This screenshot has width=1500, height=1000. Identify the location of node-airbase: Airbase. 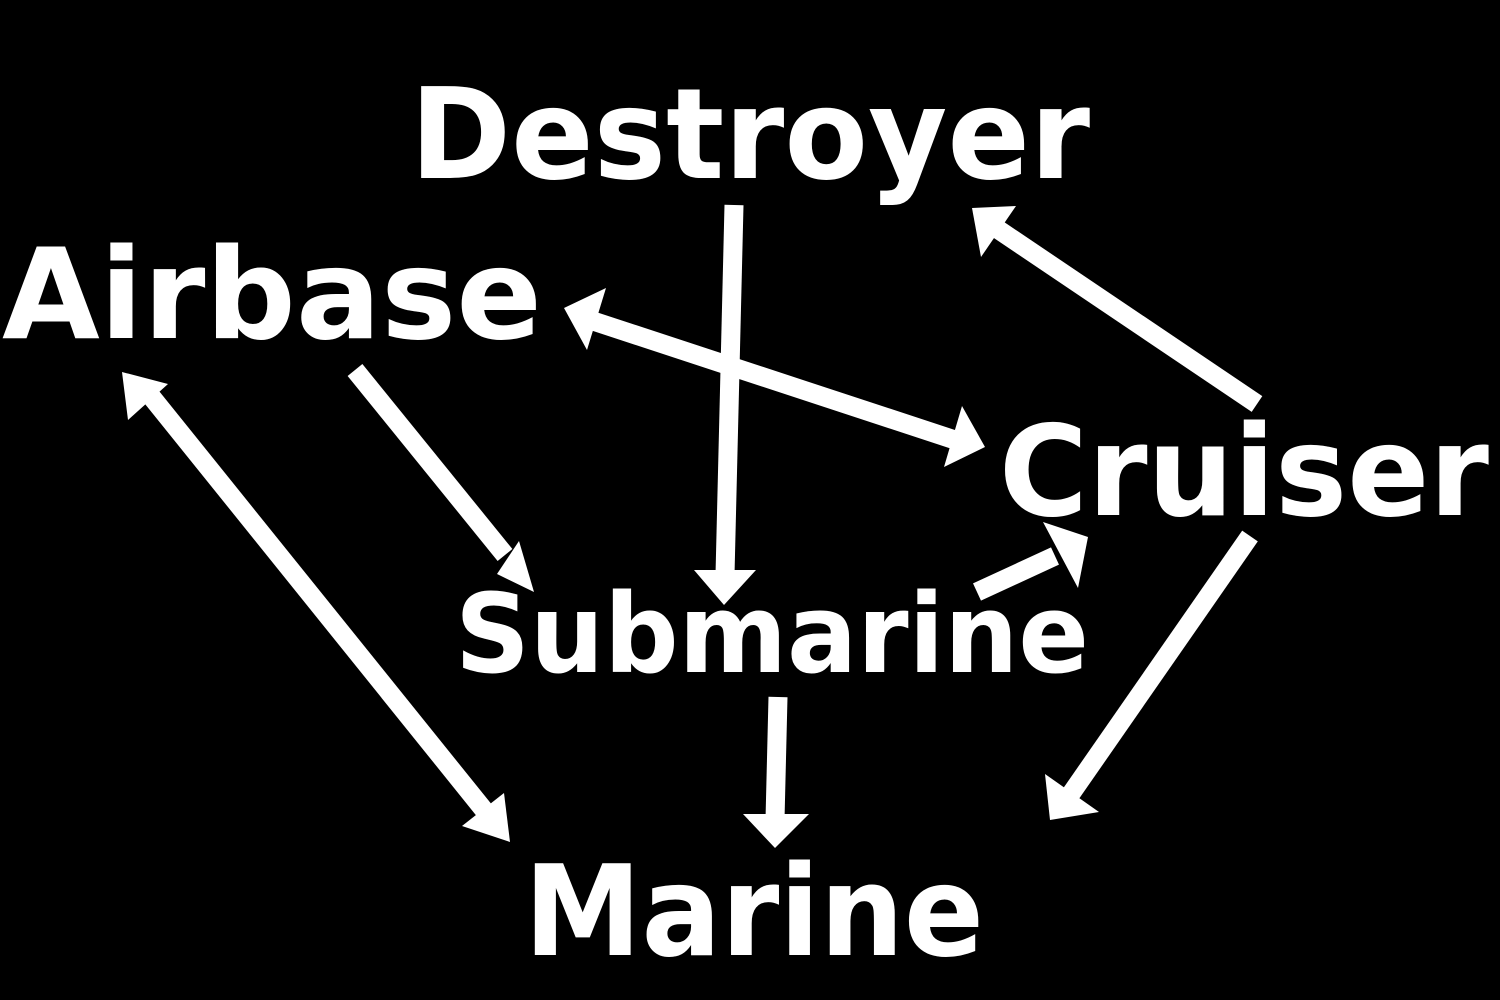
(272, 294).